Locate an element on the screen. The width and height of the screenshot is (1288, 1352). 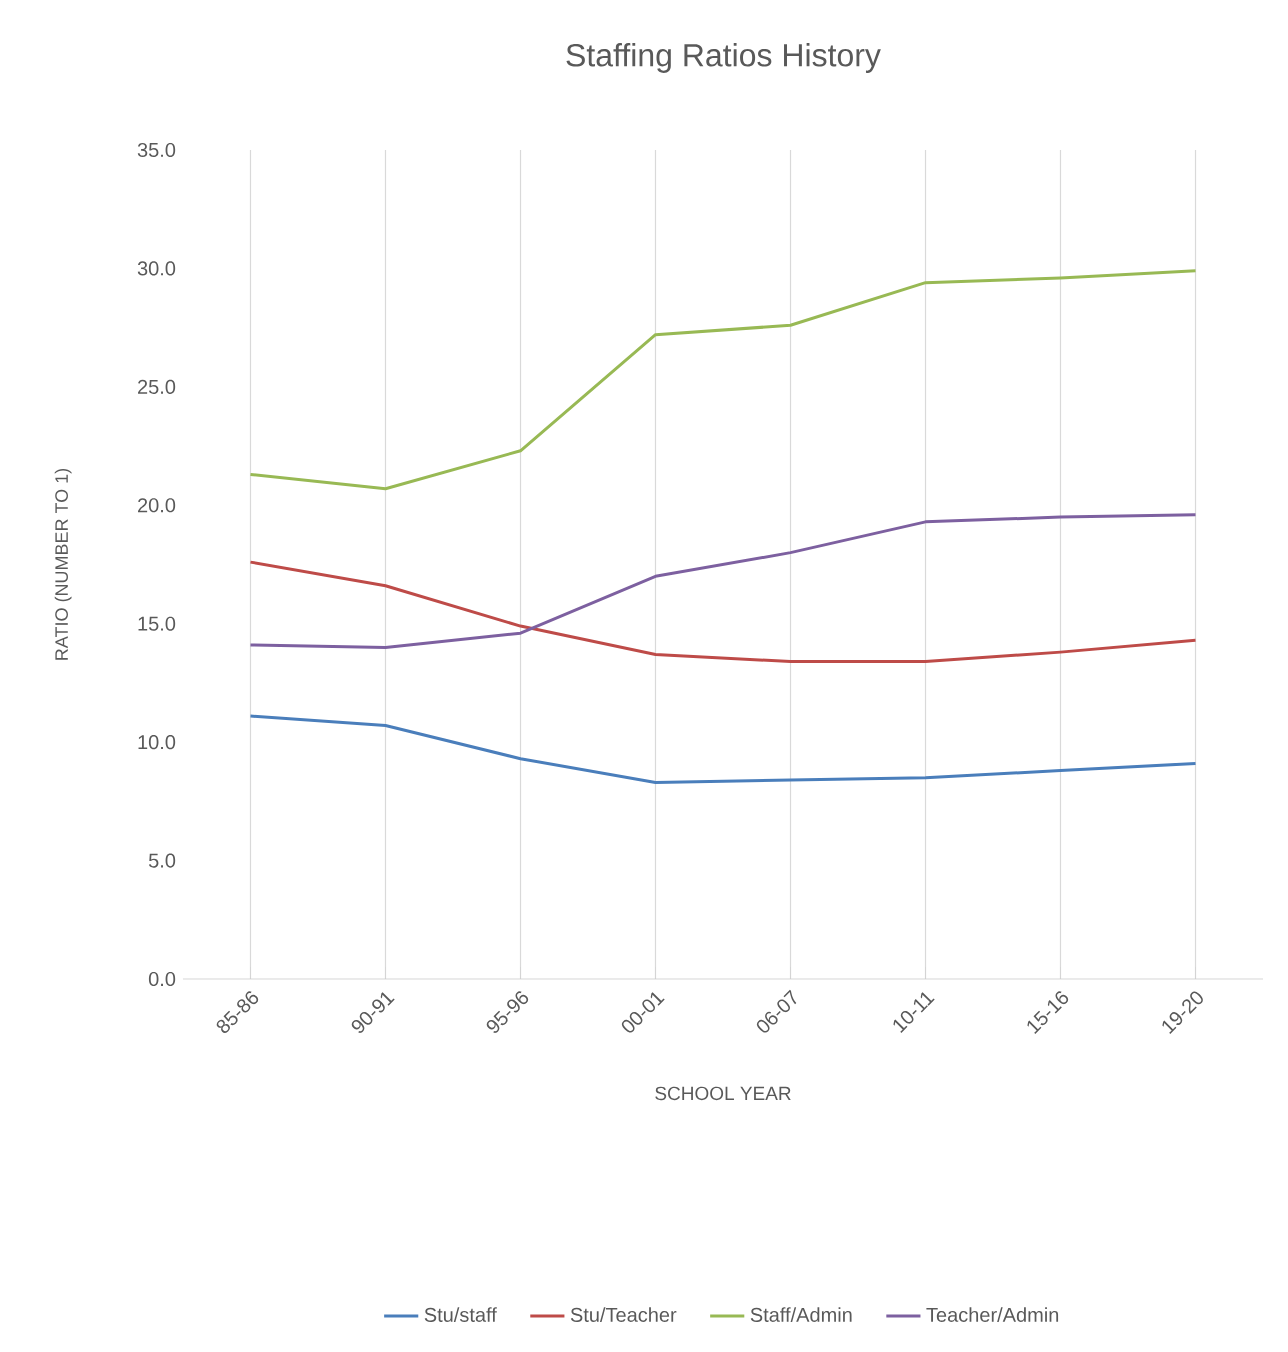
chart-title: Staffing Ratios History is located at coordinates (723, 58).